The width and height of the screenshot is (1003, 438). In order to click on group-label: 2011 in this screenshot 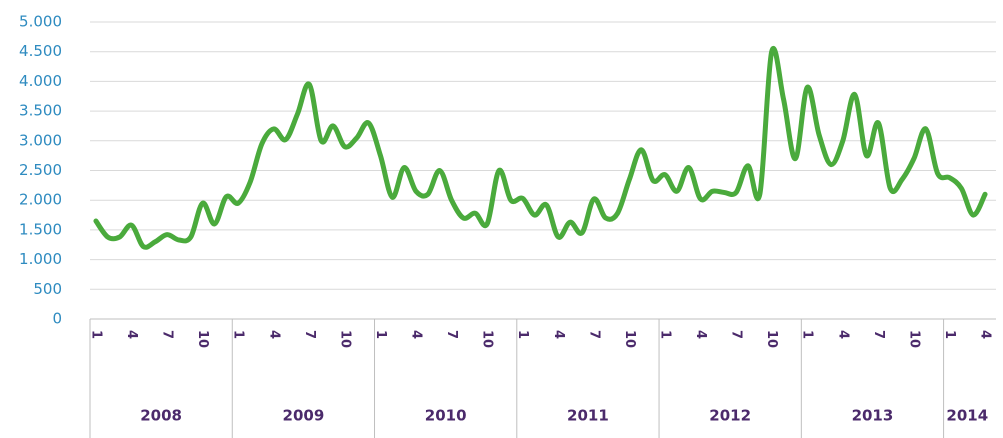, I will do `click(588, 416)`.